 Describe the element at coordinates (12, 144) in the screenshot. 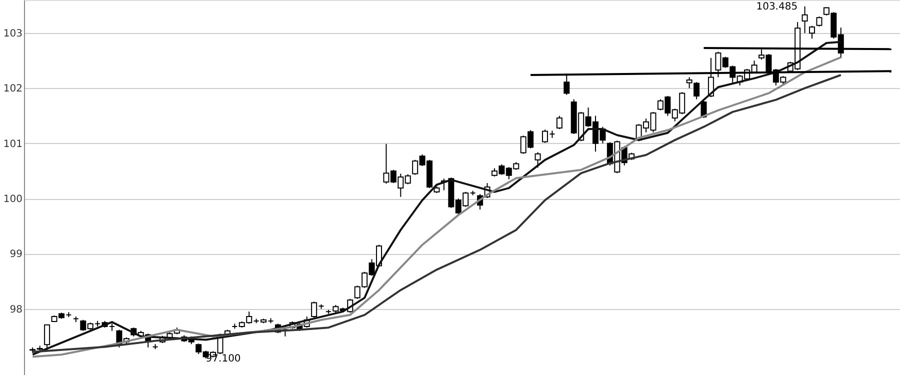

I see `y-tick-label: 101` at that location.